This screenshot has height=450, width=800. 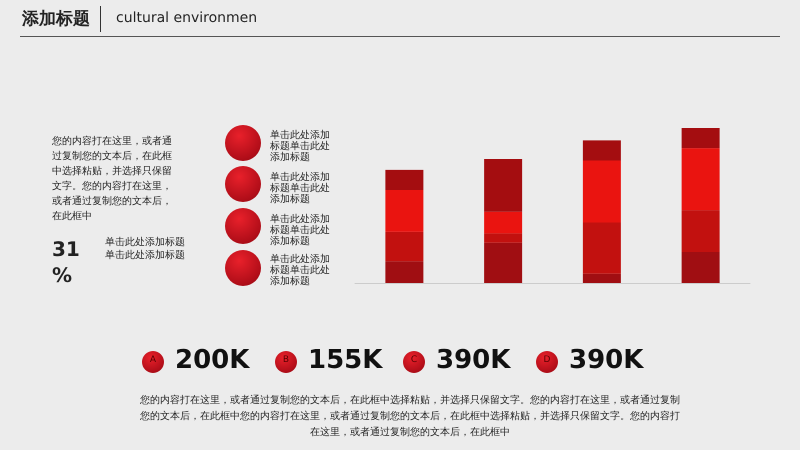 What do you see at coordinates (410, 417) in the screenshot?
I see `text: 您的内容打在这里，或者通过复制您的文本后，在此框中选择粘贴，并选择只保留文字。您的内容打在这里，或者通过复制您的文本后，在此框中您的内容打在这里，或者通过复制您的文本后，在此框中选择粘贴，并选择只保留文字。您的内容打在这里，或者通过复制您的文本后，在此框中` at bounding box center [410, 417].